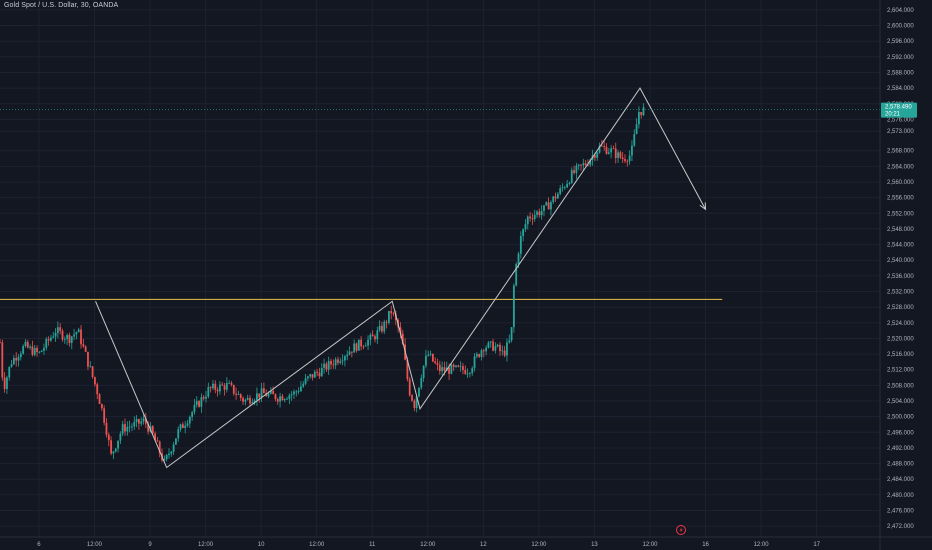 This screenshot has height=550, width=932. What do you see at coordinates (900, 152) in the screenshot?
I see `y-tick-label: 2,568.000` at bounding box center [900, 152].